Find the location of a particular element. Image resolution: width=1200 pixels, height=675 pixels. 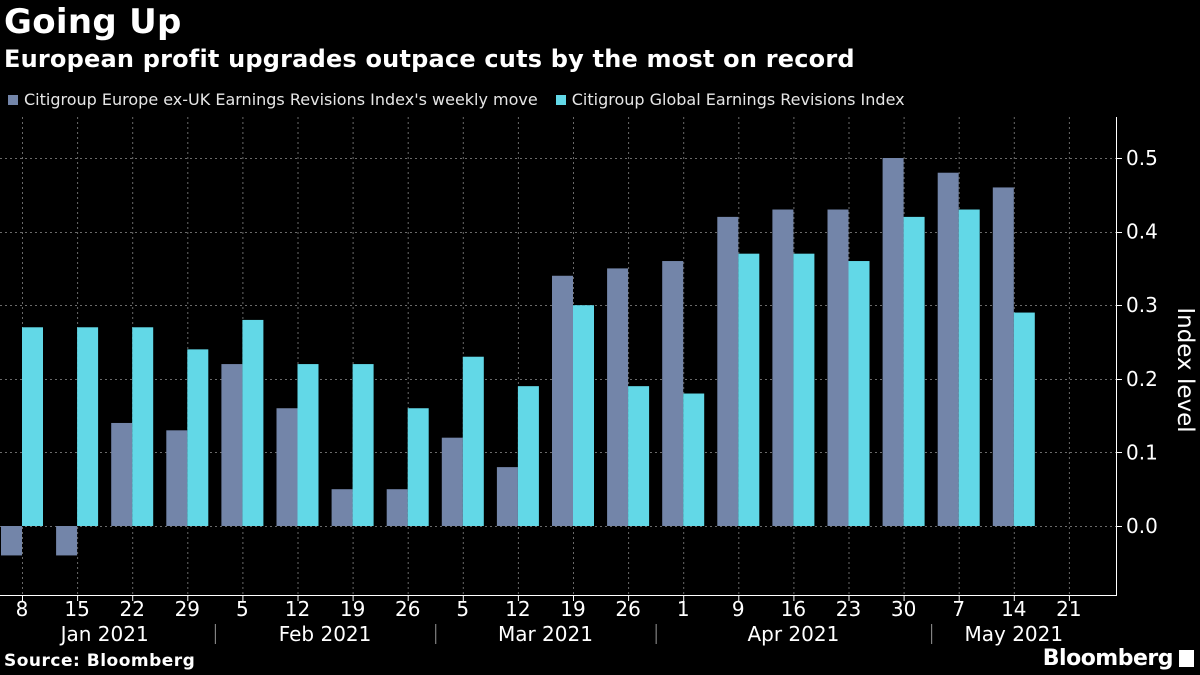

x-tick-label: 9 is located at coordinates (738, 609).